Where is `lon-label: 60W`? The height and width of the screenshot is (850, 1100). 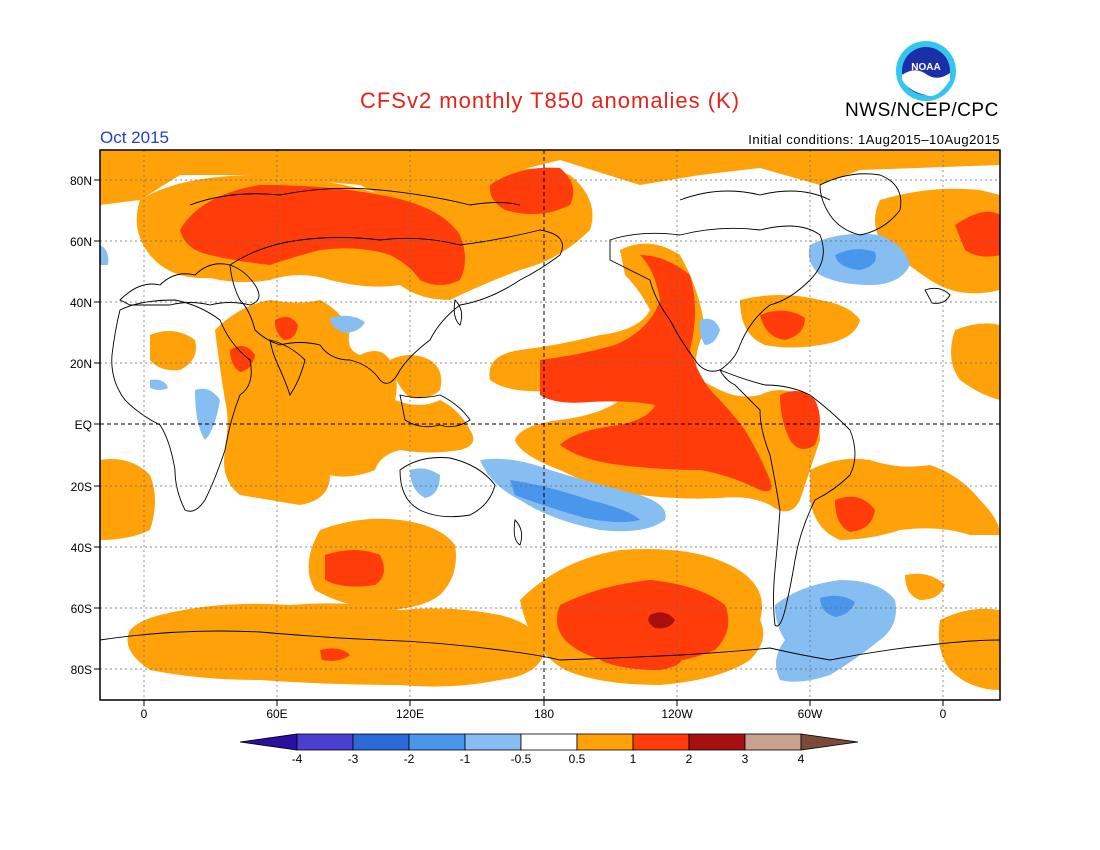
lon-label: 60W is located at coordinates (810, 714).